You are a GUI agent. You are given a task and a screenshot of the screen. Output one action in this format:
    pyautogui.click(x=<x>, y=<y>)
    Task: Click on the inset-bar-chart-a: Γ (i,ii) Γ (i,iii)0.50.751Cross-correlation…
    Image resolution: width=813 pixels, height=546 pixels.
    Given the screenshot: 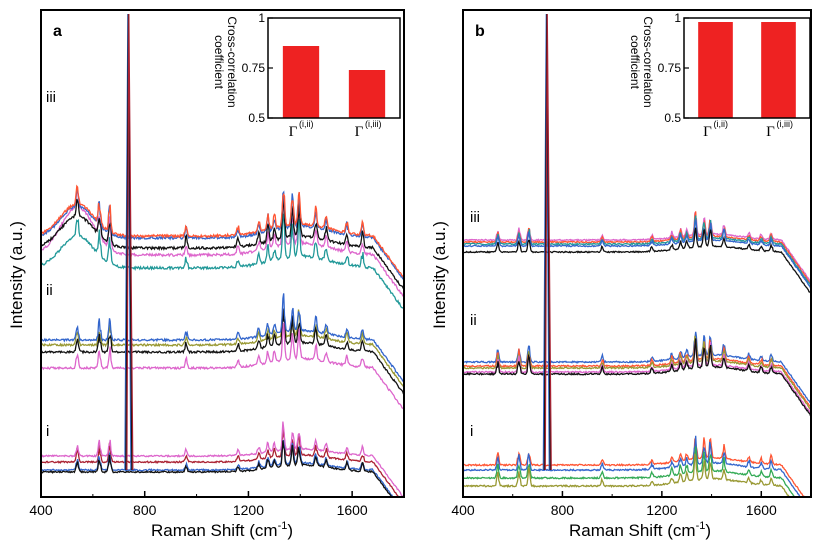 What is the action you would take?
    pyautogui.click(x=306, y=75)
    